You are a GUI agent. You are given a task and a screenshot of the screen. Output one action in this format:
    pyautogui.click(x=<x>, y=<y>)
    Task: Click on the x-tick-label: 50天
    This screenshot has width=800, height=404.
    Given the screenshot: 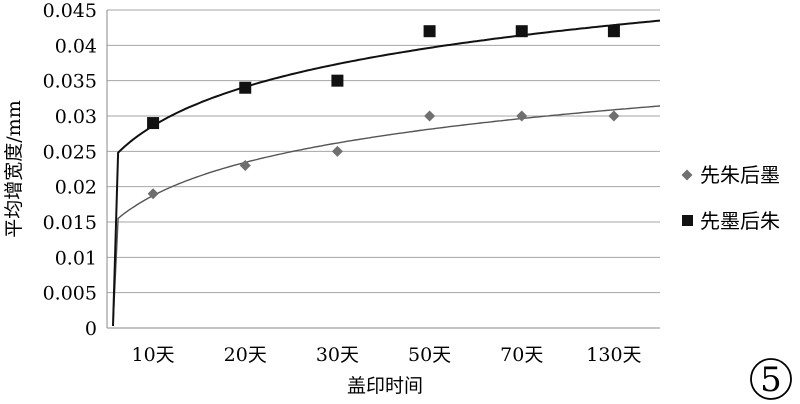 What is the action you would take?
    pyautogui.click(x=429, y=355)
    